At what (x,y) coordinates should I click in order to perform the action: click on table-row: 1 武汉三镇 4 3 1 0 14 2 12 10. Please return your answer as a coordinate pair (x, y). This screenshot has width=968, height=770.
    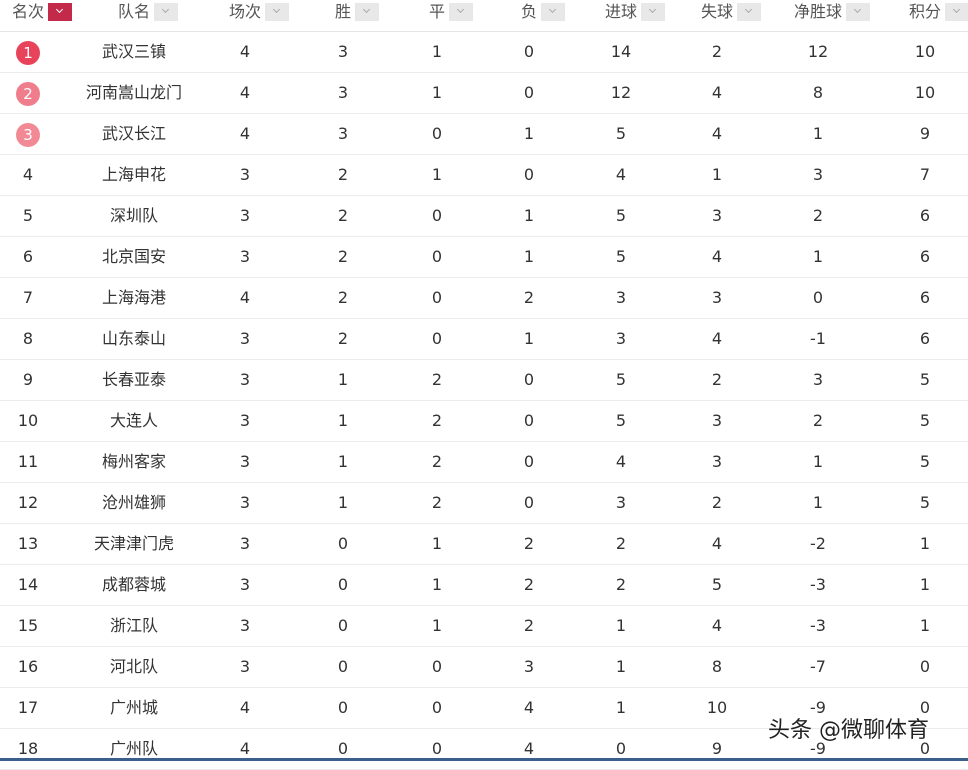
    Looking at the image, I should click on (484, 52).